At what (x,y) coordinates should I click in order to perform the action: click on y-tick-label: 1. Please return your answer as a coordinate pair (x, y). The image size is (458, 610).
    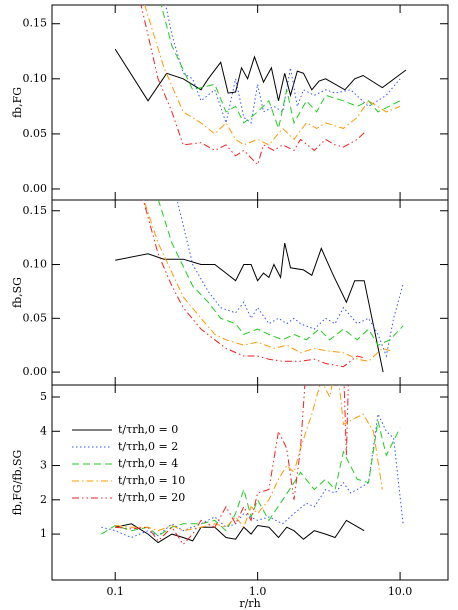
    Looking at the image, I should click on (43, 533).